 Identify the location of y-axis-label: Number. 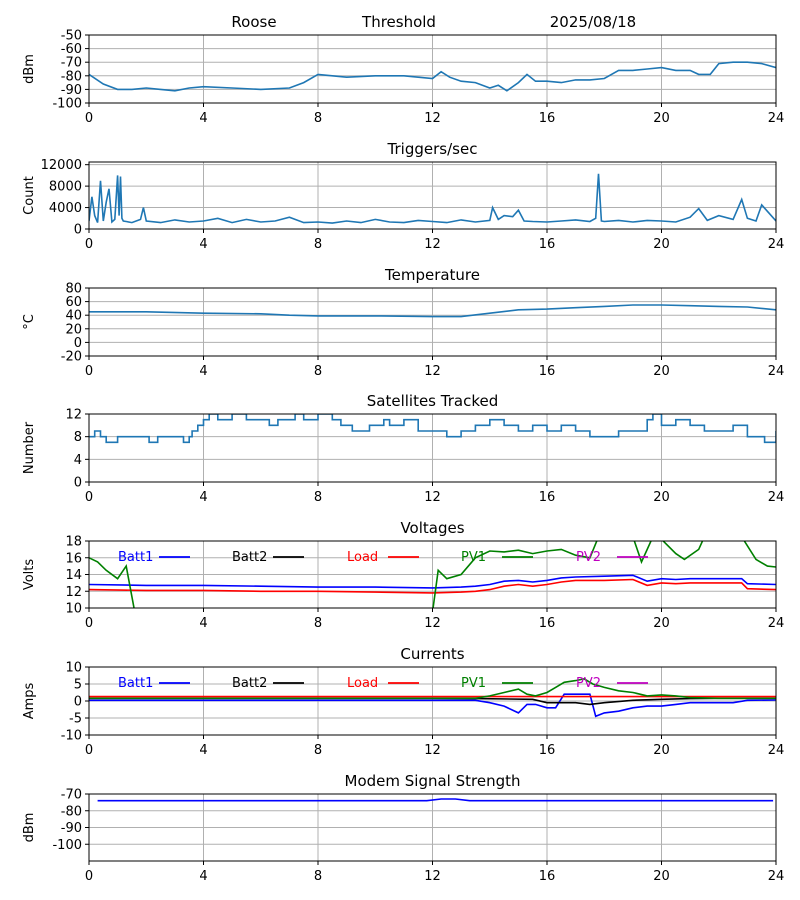
(29, 447).